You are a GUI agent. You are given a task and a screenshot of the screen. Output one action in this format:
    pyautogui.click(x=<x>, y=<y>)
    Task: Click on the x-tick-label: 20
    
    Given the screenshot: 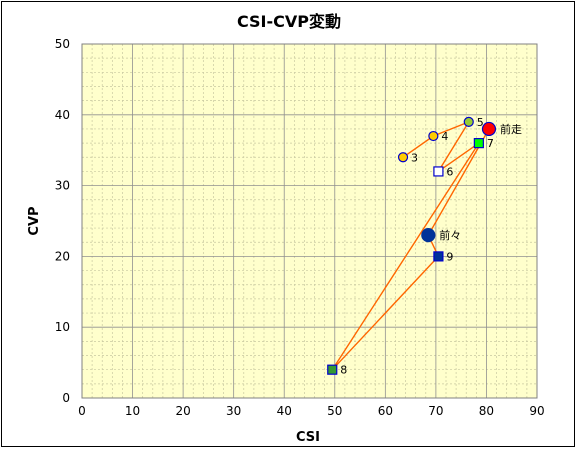 What is the action you would take?
    pyautogui.click(x=182, y=411)
    